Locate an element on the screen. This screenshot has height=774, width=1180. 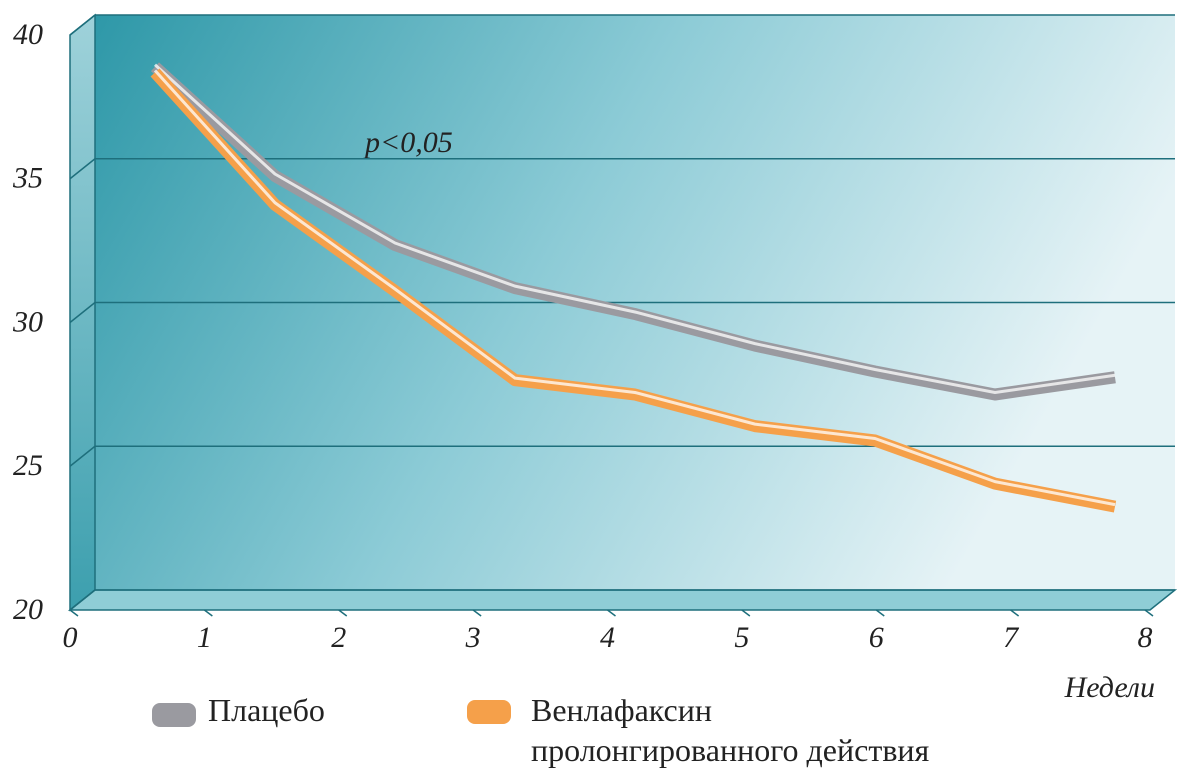
x-axis-label: Недели is located at coordinates (1109, 687).